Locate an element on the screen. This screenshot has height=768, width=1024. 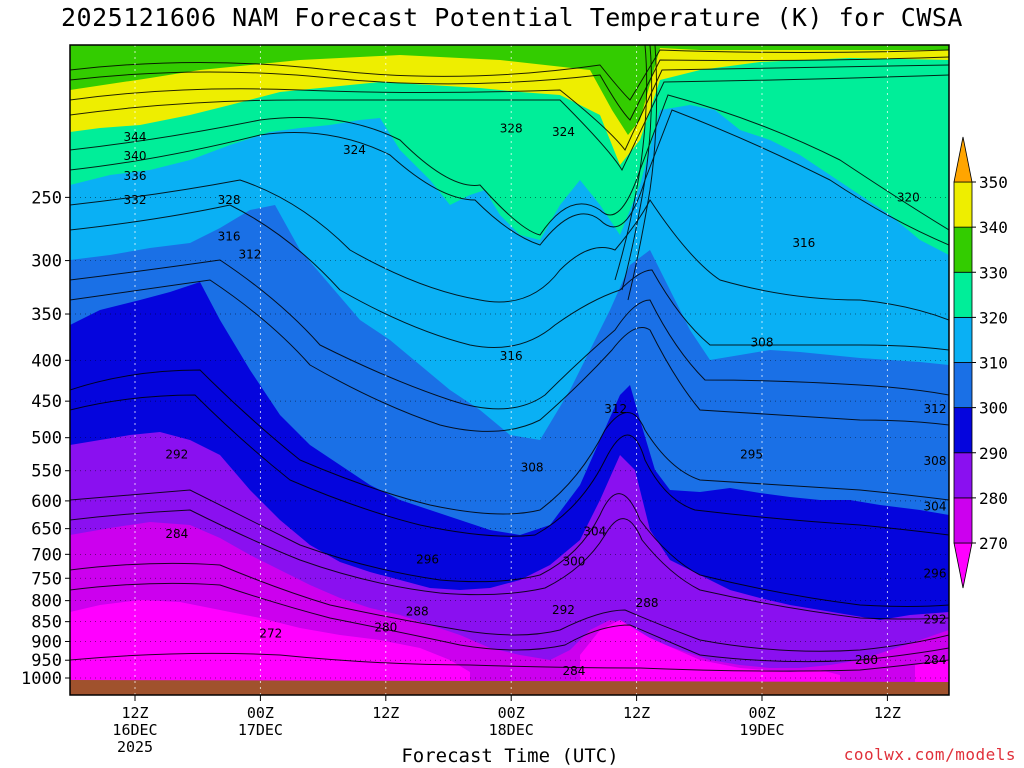
contour-label: 320 is located at coordinates (908, 197).